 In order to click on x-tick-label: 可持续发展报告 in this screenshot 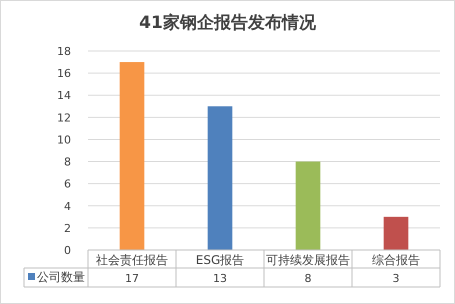, I will do `click(308, 260)`.